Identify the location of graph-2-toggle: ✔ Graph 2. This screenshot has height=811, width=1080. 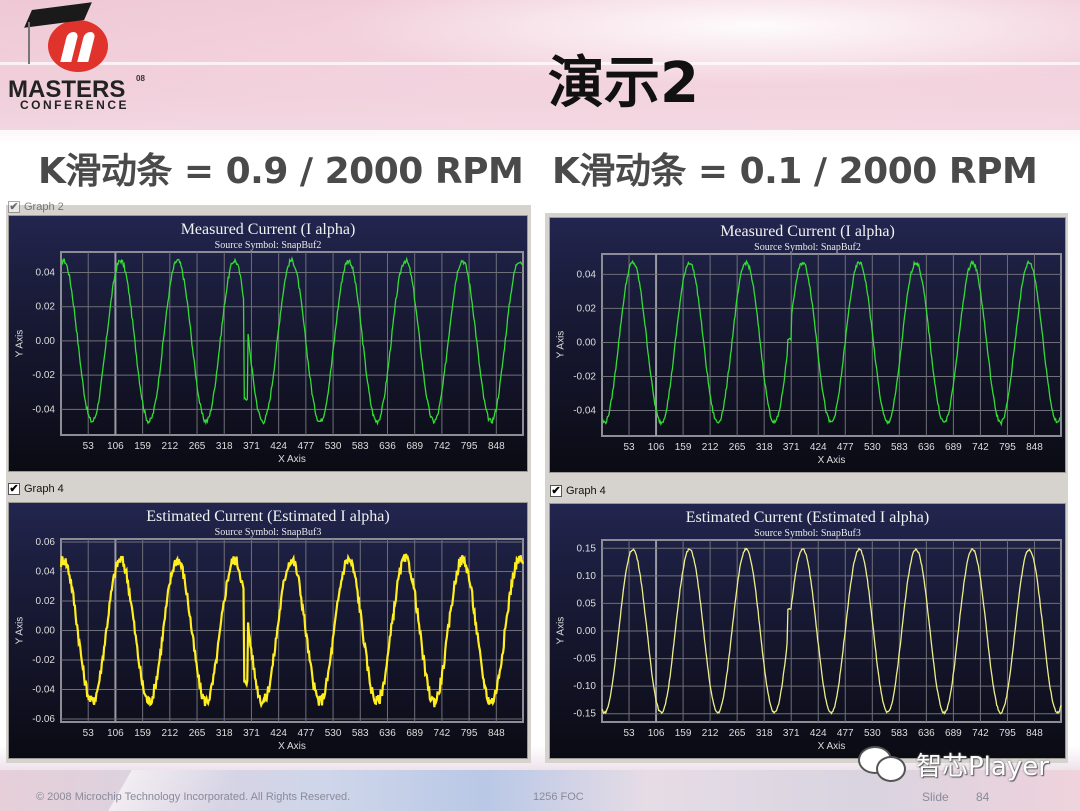
(36, 207).